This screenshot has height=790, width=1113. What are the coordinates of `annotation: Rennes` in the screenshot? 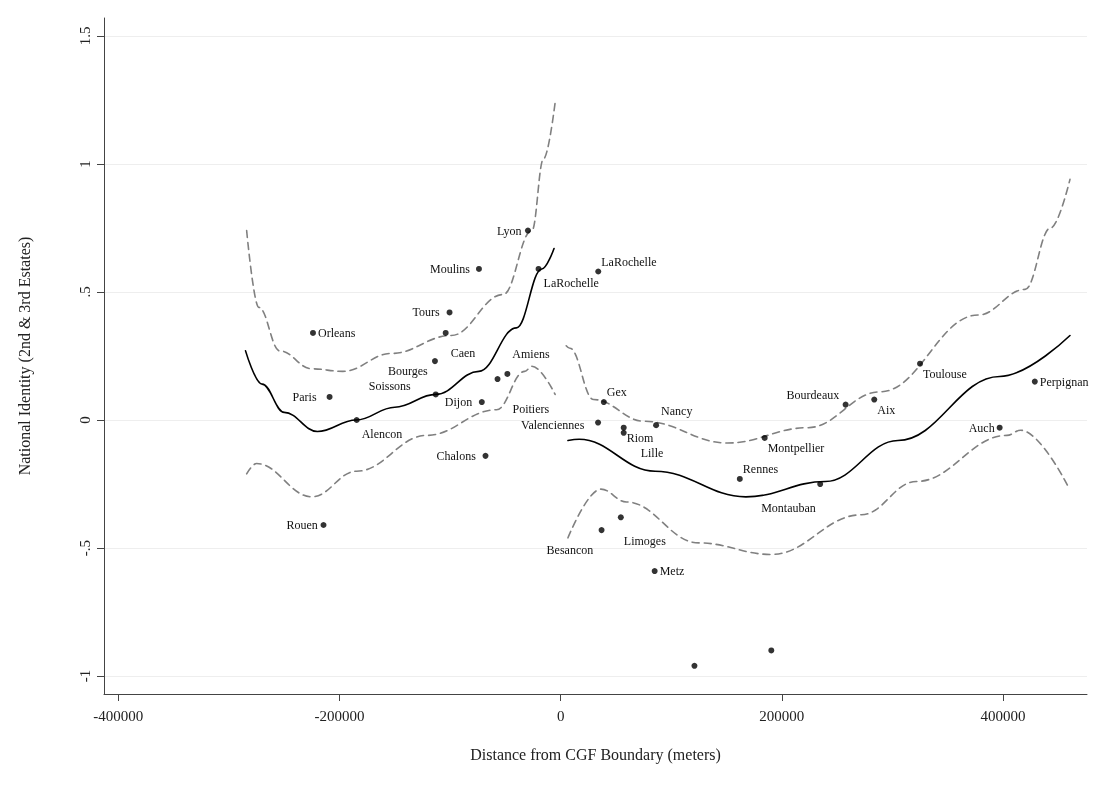 It's located at (760, 468).